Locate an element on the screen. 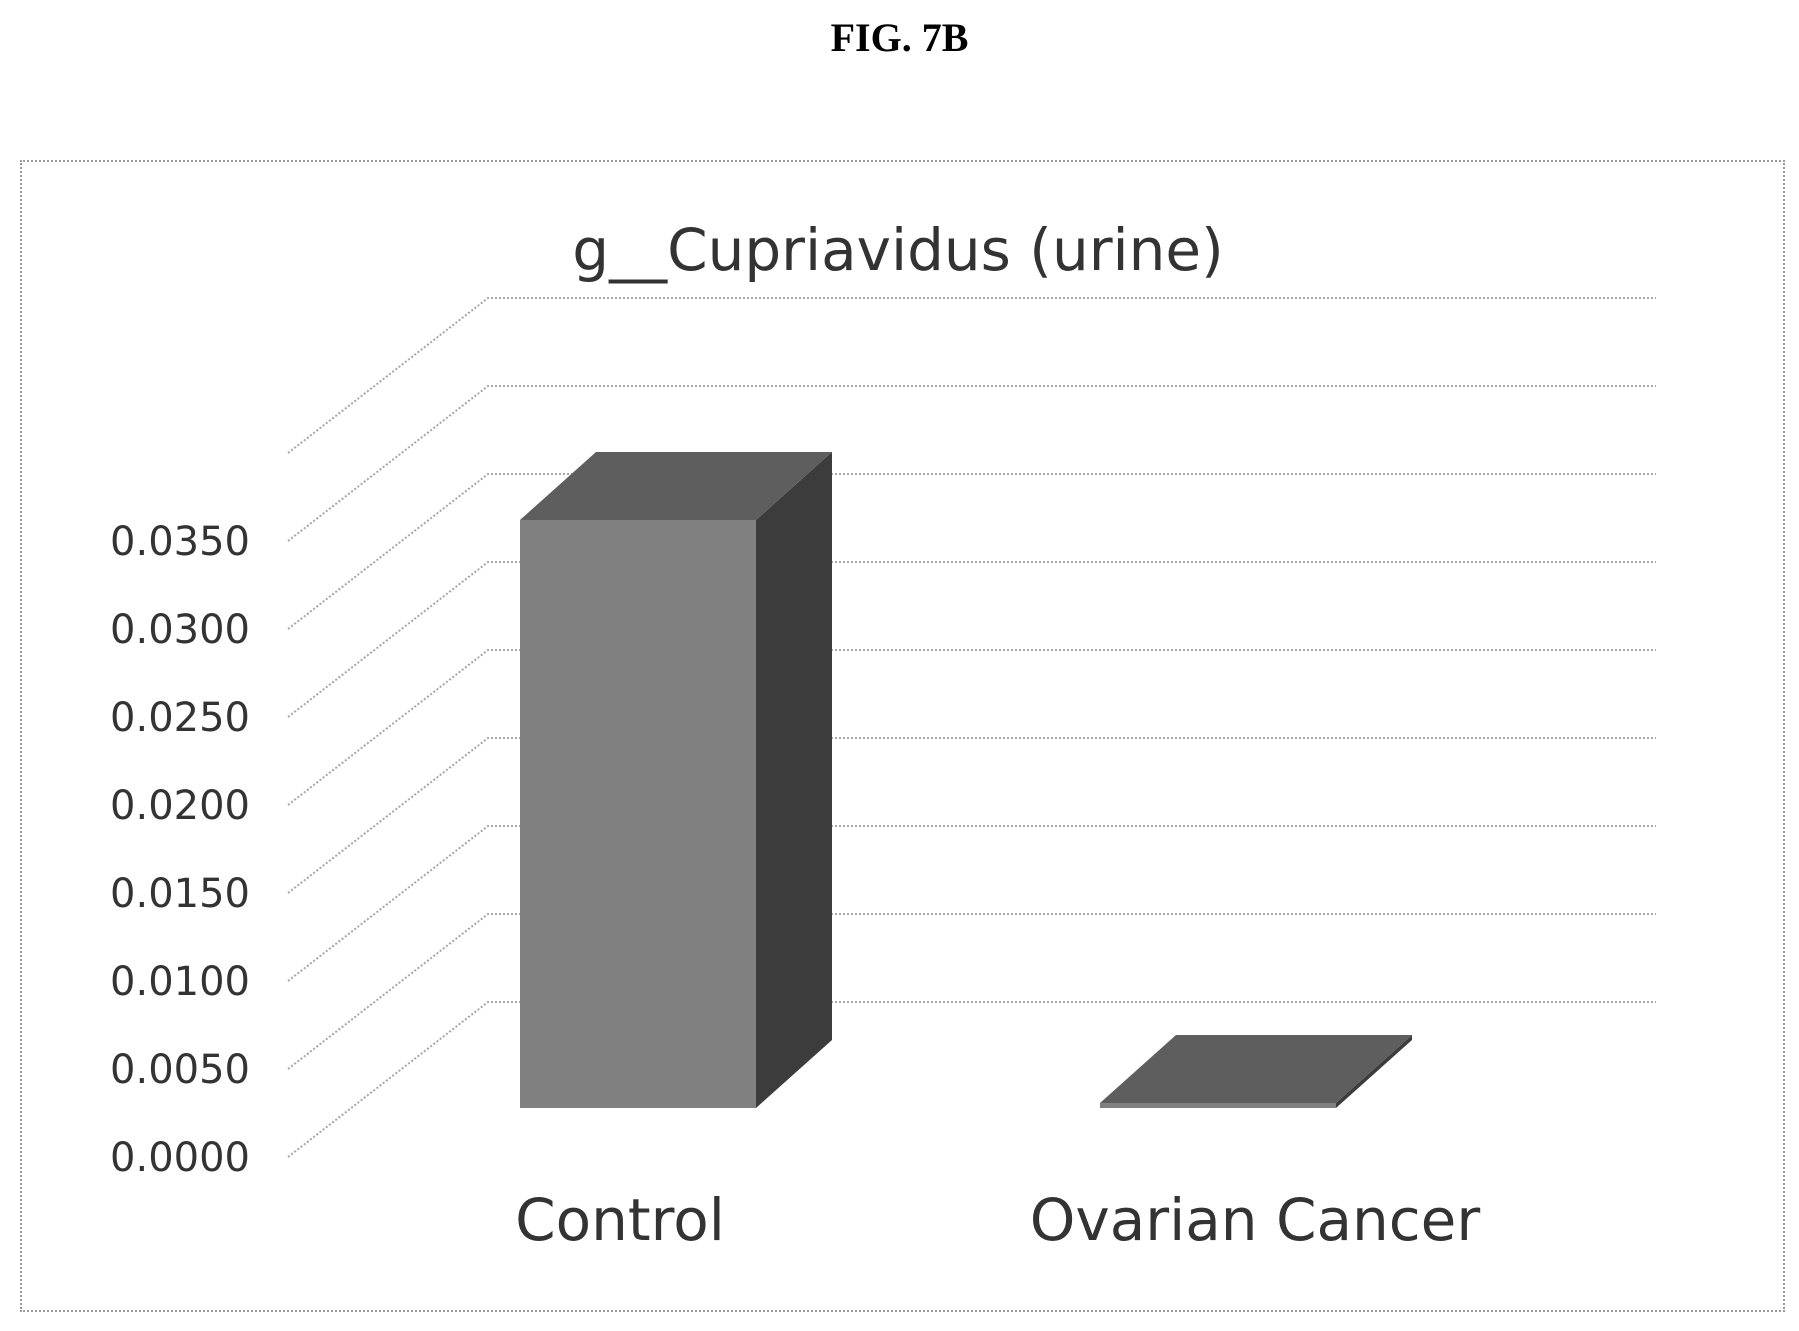  y-tick-label: 0.0250 is located at coordinates (180, 718).